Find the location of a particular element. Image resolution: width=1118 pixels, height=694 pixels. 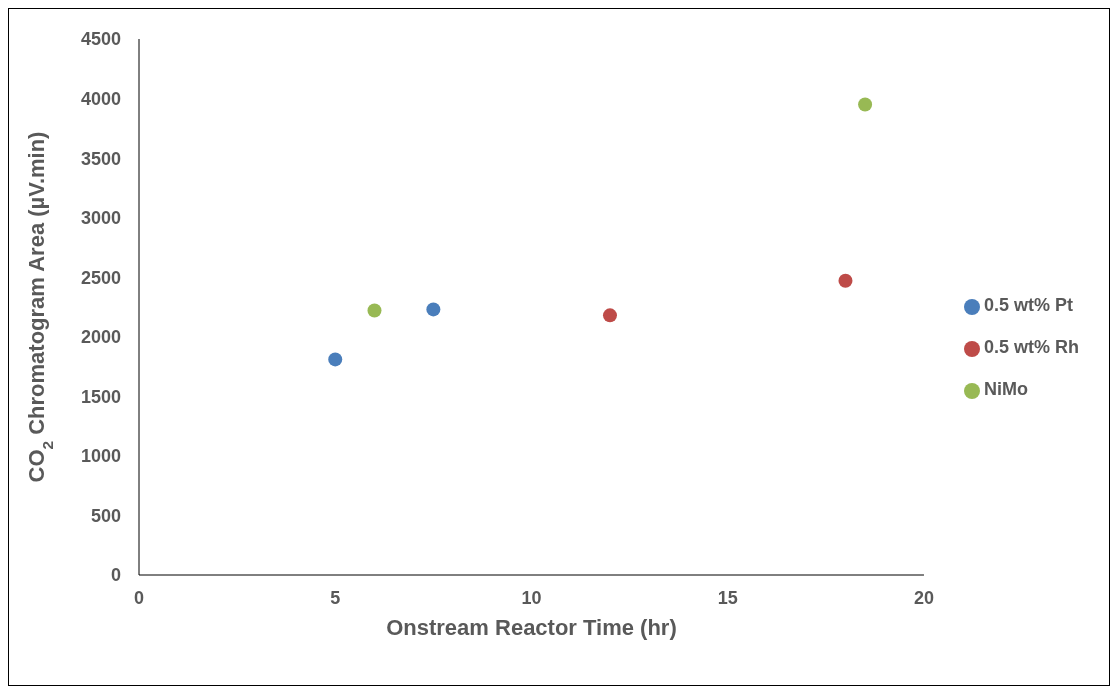

y-tick-label: 3000 is located at coordinates (100, 218).